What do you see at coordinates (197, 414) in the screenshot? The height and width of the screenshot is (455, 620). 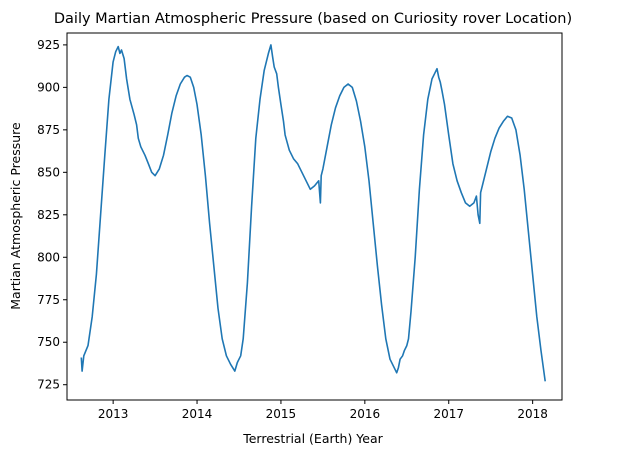 I see `x-tick-label: 2014` at bounding box center [197, 414].